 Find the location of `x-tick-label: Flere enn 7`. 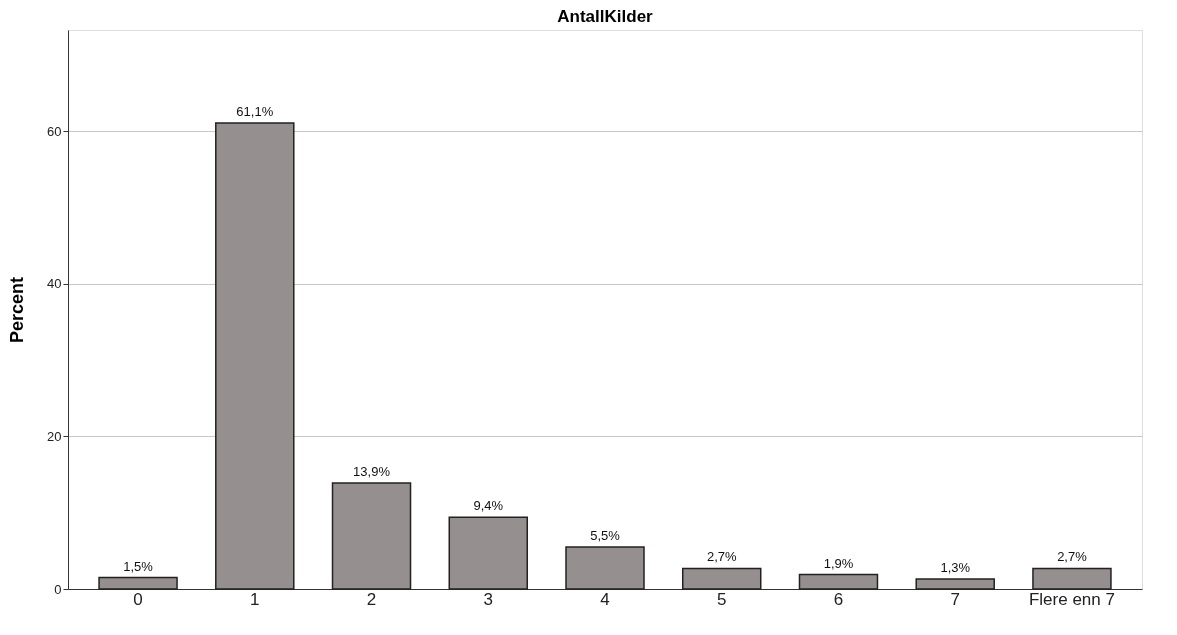

x-tick-label: Flere enn 7 is located at coordinates (1071, 599).